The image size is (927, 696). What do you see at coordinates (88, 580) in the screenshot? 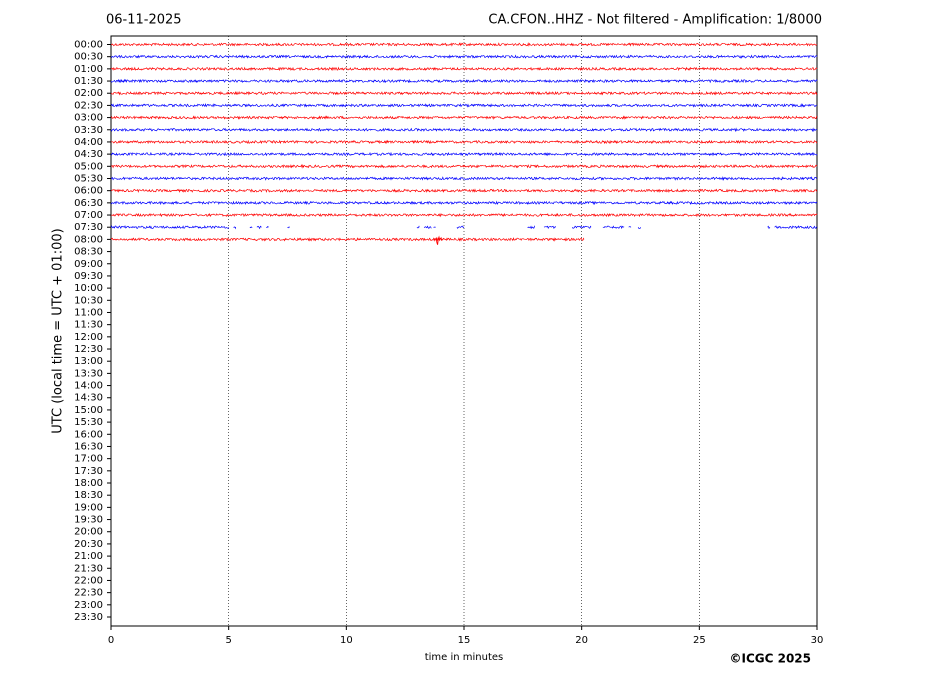
I see `y-tick-label: 22:00` at bounding box center [88, 580].